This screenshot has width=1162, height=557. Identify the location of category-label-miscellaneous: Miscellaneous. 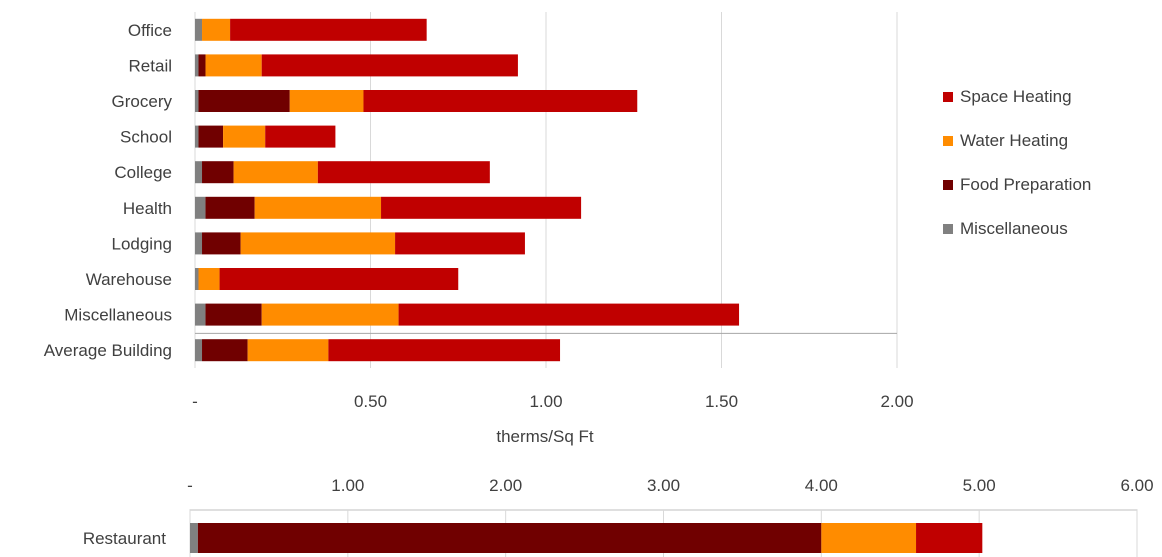
(118, 315).